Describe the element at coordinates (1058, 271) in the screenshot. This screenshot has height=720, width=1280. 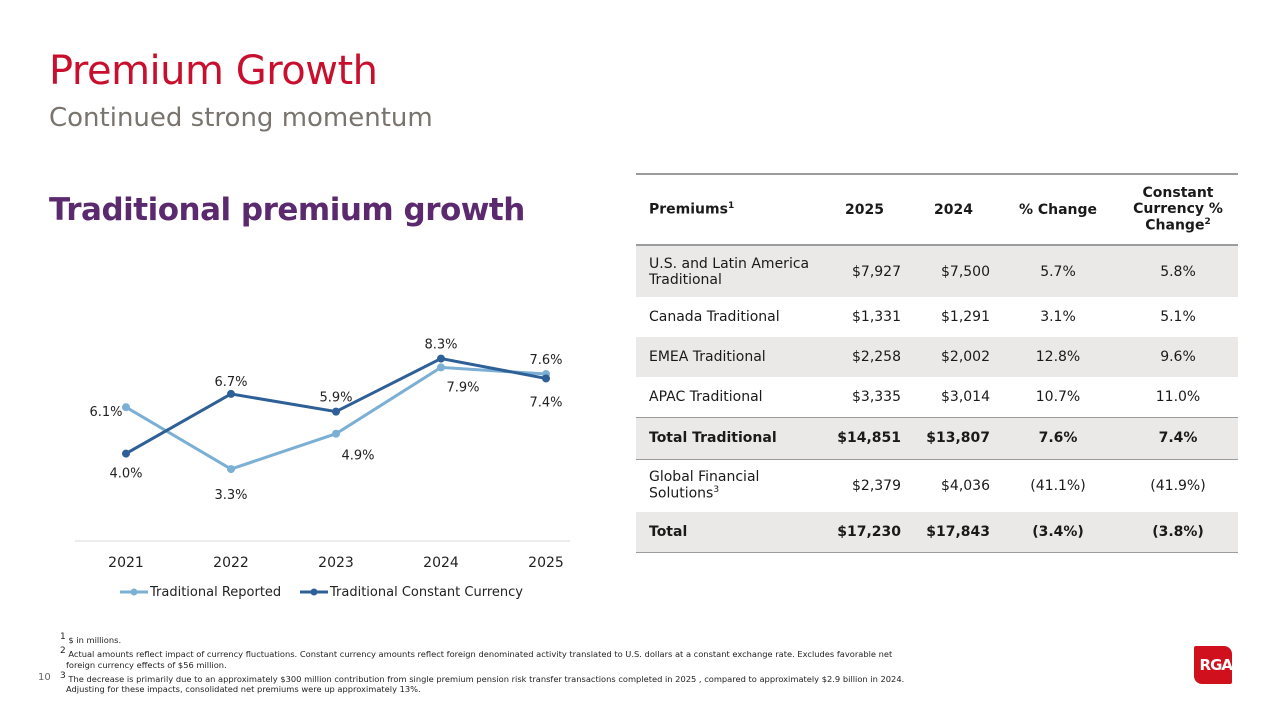
I see `cell-pct: 5.7%` at that location.